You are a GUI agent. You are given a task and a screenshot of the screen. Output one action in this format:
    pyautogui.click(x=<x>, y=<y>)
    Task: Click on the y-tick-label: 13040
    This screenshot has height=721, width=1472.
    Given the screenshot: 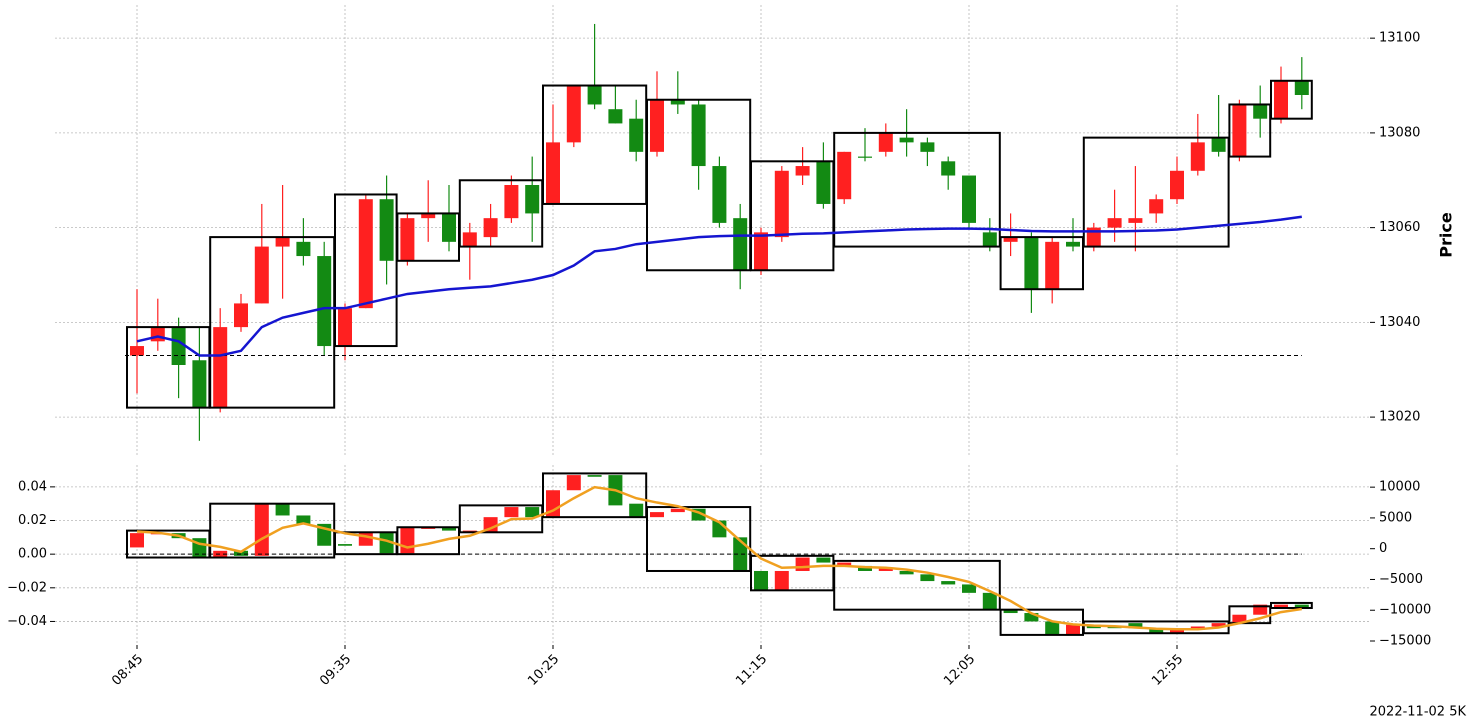 What is the action you would take?
    pyautogui.click(x=1399, y=322)
    